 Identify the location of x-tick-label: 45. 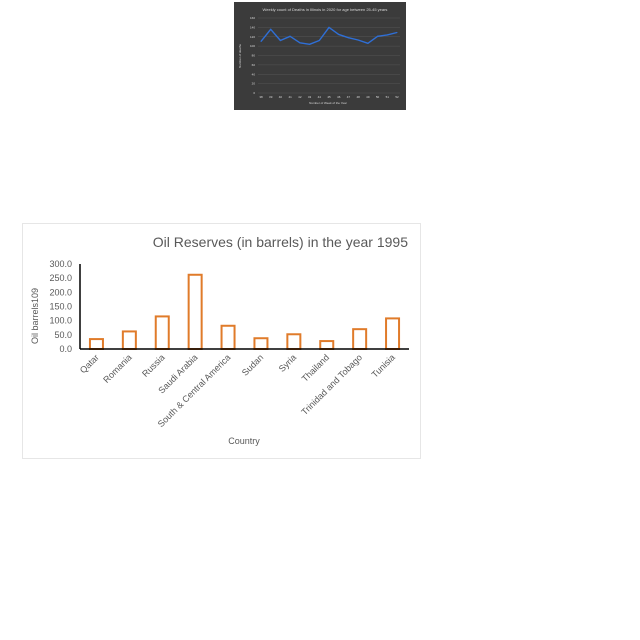
(329, 97).